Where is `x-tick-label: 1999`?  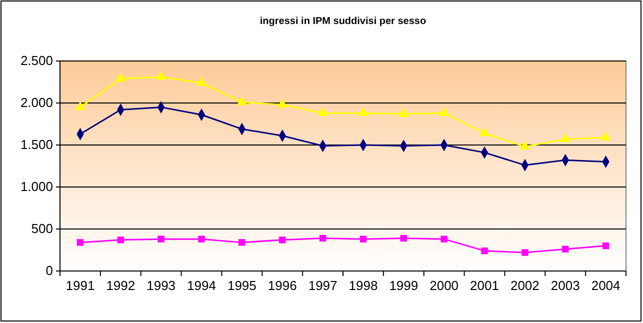 x-tick-label: 1999 is located at coordinates (403, 286).